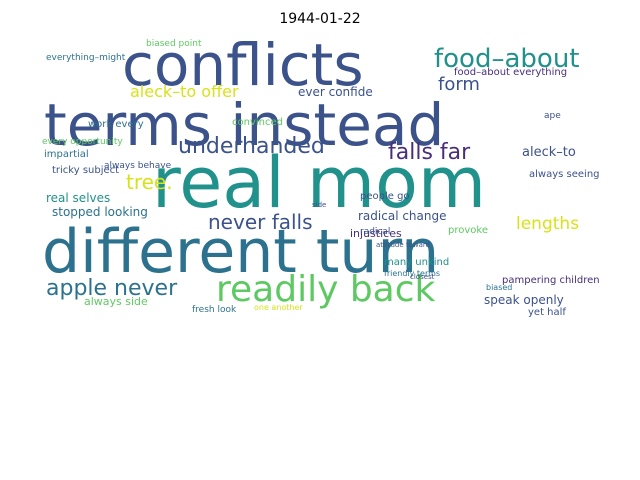 The height and width of the screenshot is (480, 640). I want to click on cloud-word: lengths, so click(548, 224).